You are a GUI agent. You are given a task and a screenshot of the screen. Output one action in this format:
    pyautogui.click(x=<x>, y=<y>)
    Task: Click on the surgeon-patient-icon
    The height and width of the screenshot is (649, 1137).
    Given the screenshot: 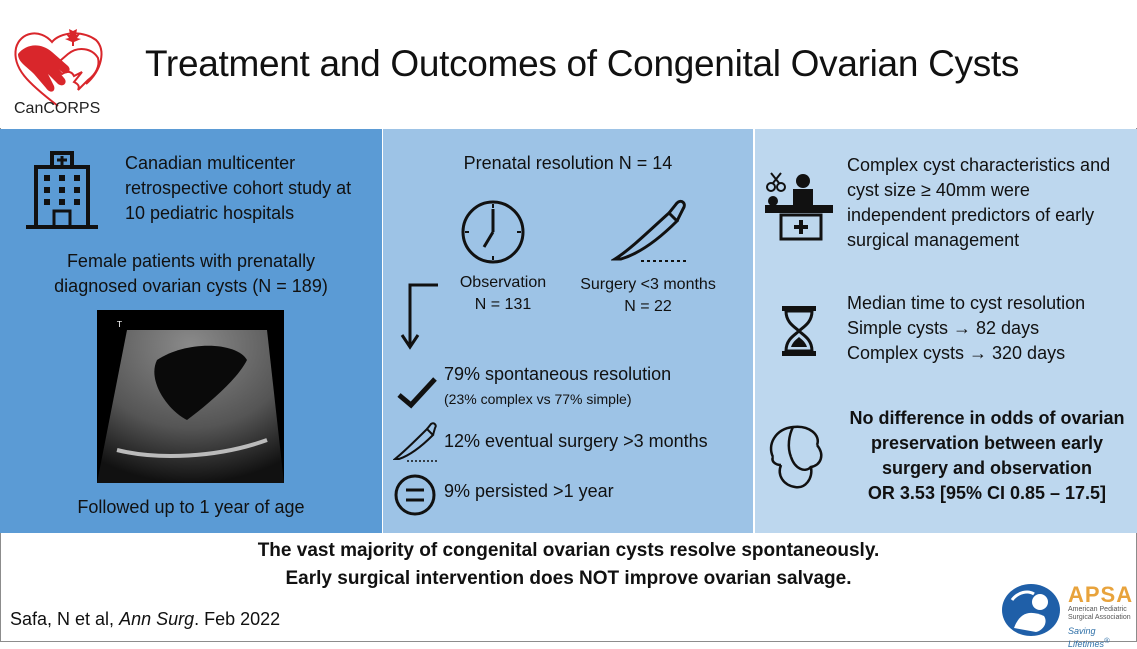 What is the action you would take?
    pyautogui.click(x=799, y=206)
    